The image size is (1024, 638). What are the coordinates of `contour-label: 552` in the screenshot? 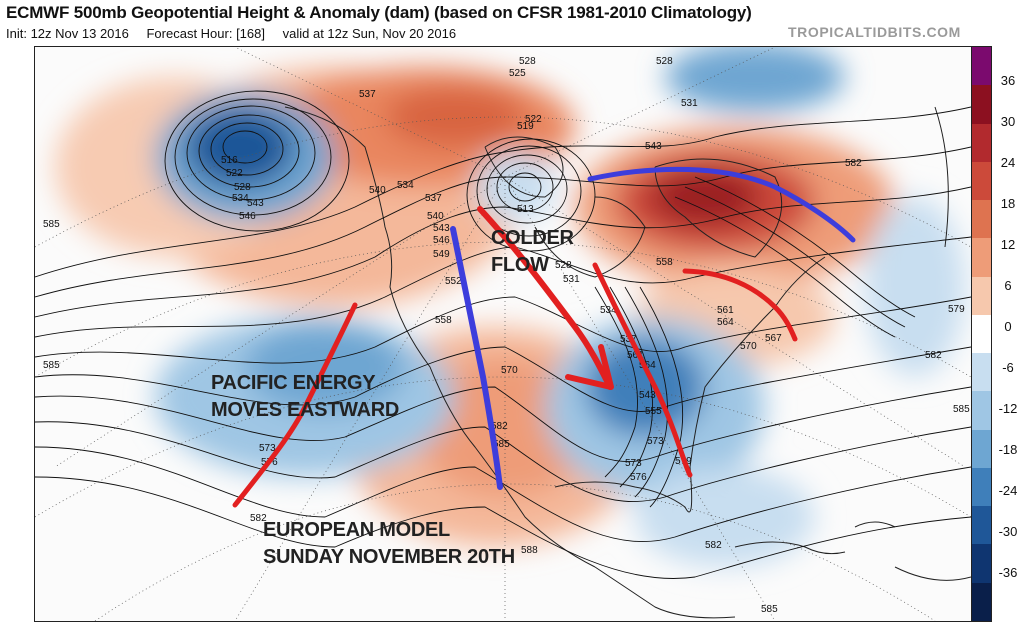 It's located at (453, 281).